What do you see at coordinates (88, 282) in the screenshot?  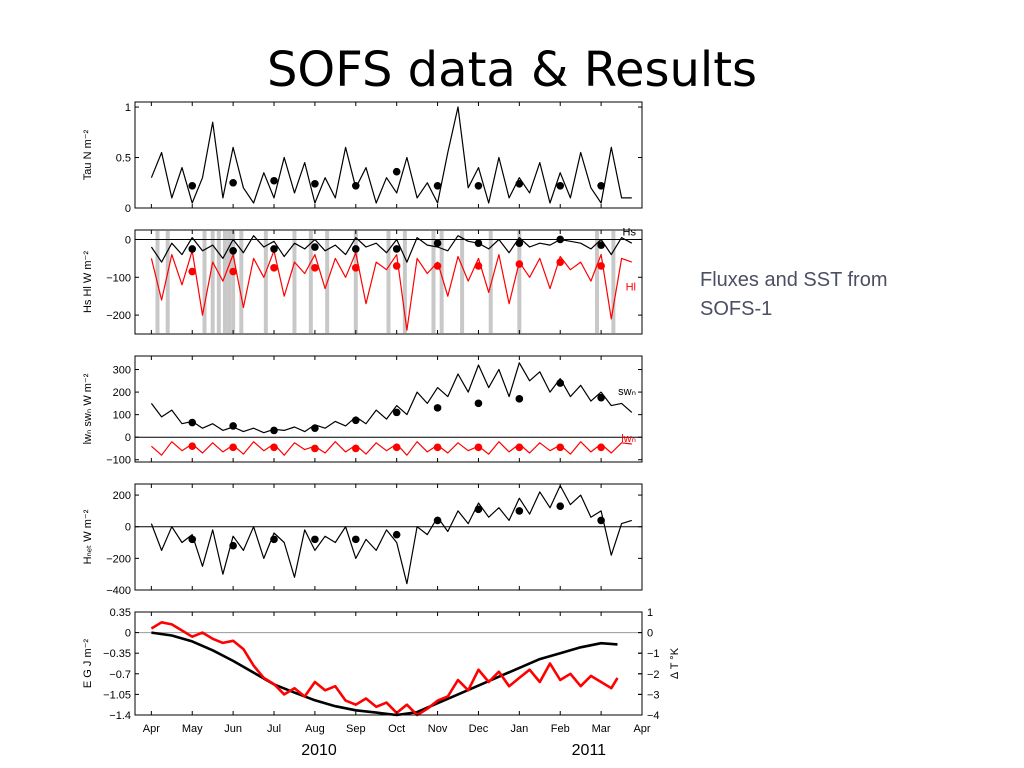 I see `ylabel: Hs Hl W m⁻²` at bounding box center [88, 282].